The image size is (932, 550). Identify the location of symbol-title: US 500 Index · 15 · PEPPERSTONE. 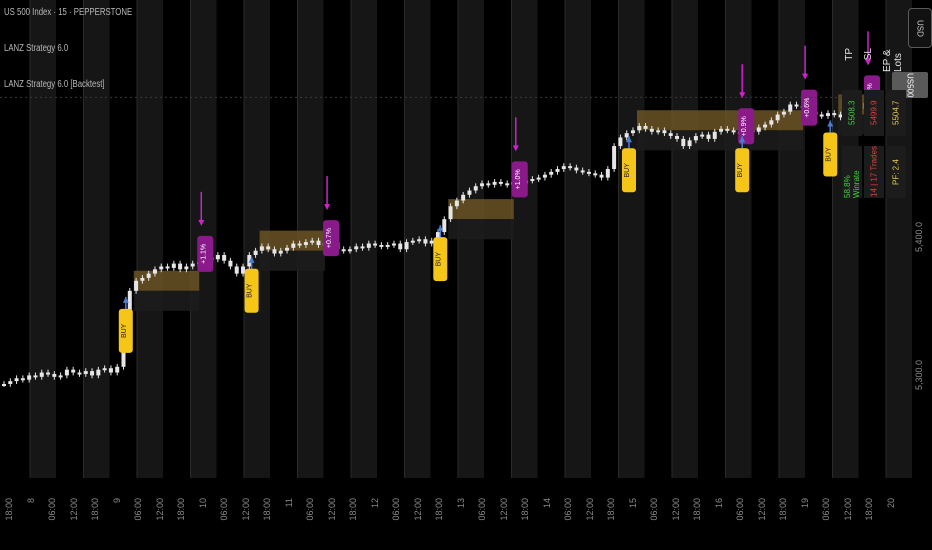
(68, 12).